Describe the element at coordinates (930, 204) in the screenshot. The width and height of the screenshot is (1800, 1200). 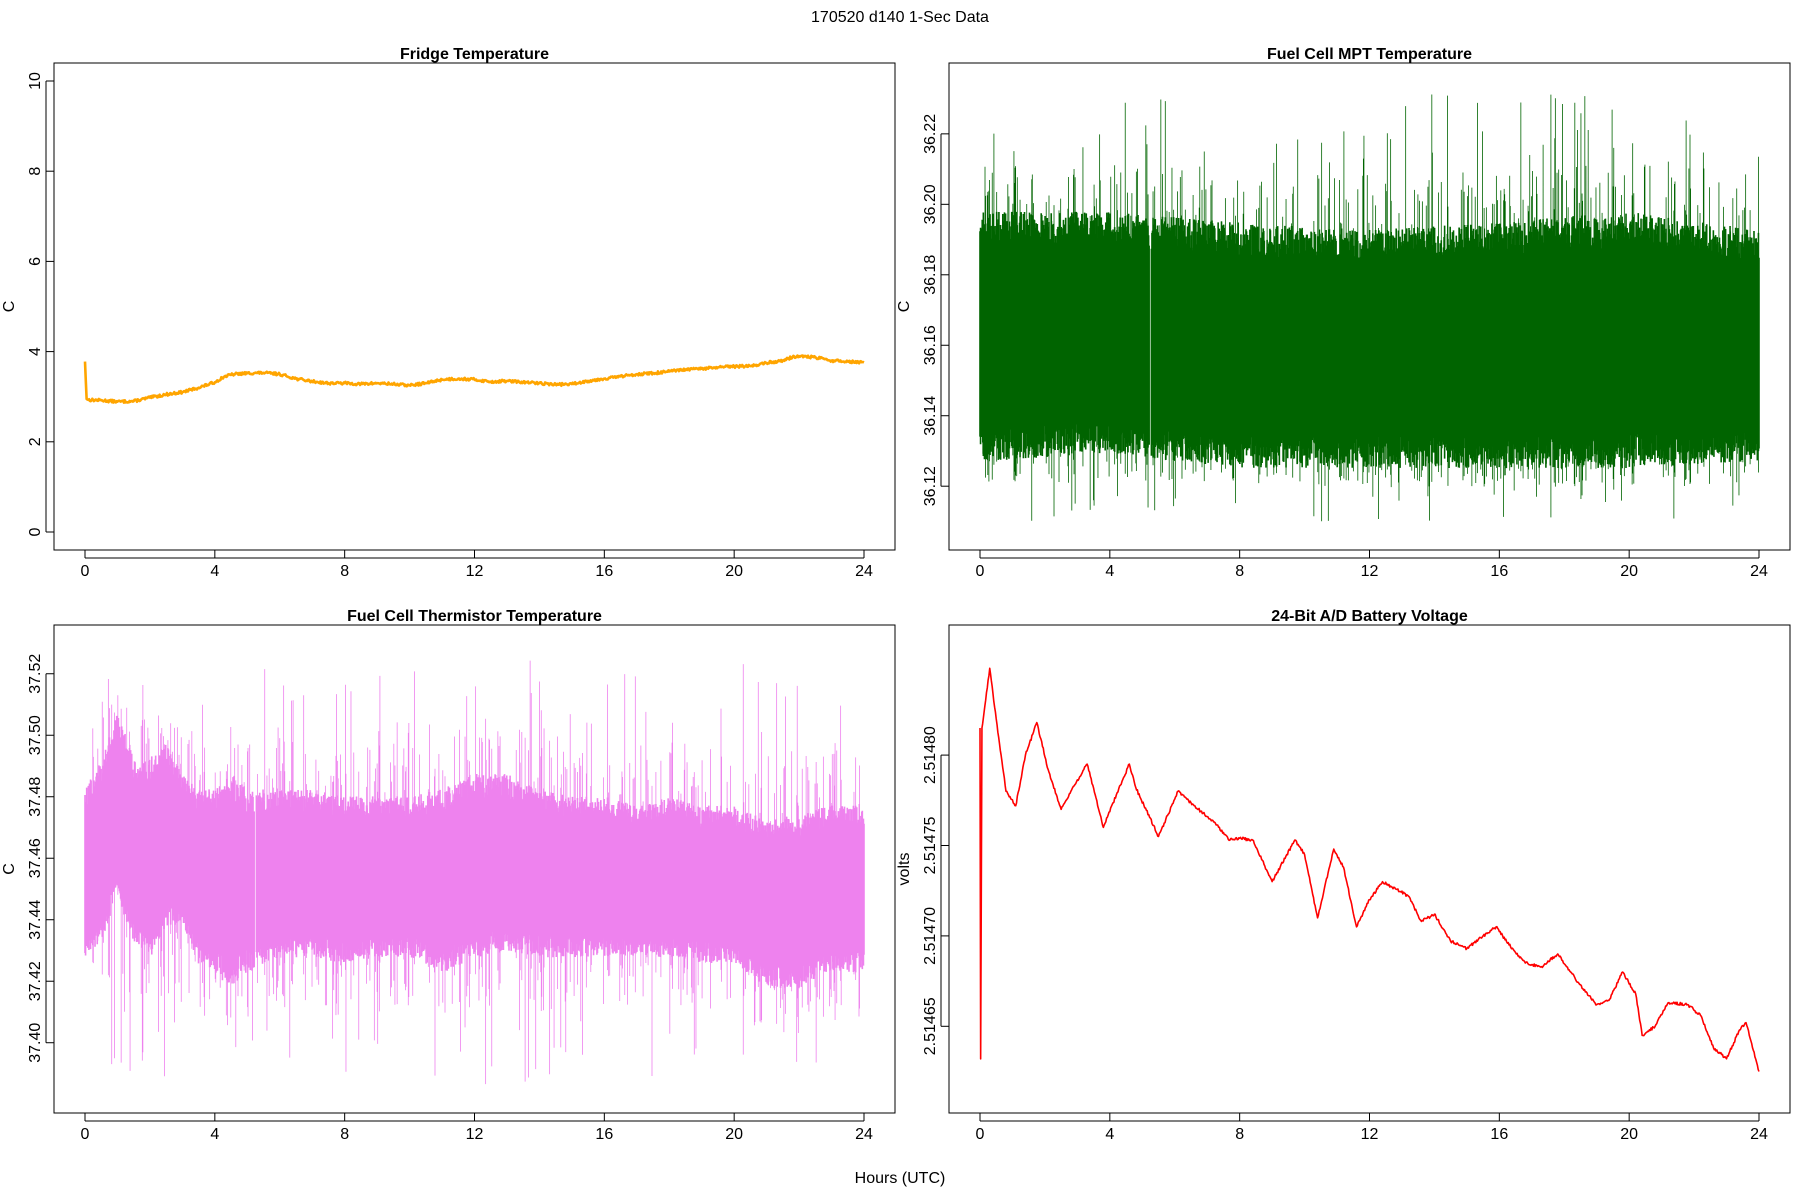
I see `y-tick-label: 36.20` at that location.